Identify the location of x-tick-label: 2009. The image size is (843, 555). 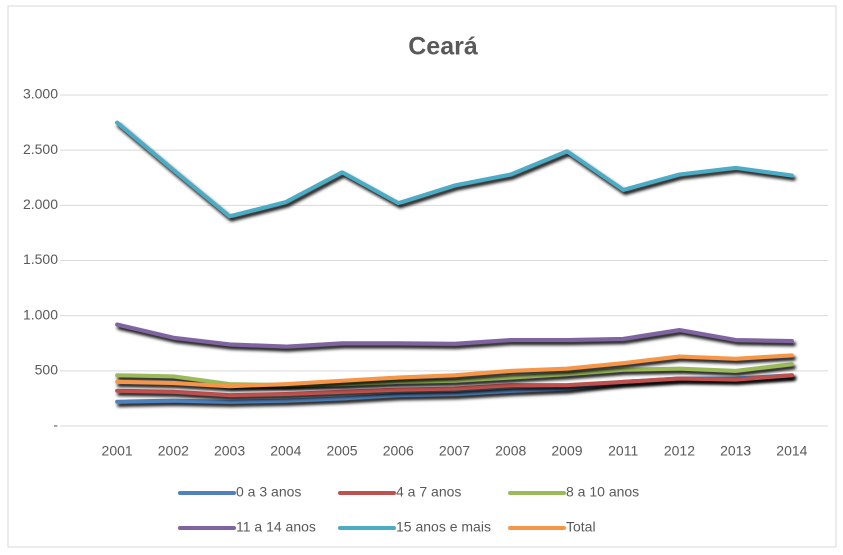
(566, 451).